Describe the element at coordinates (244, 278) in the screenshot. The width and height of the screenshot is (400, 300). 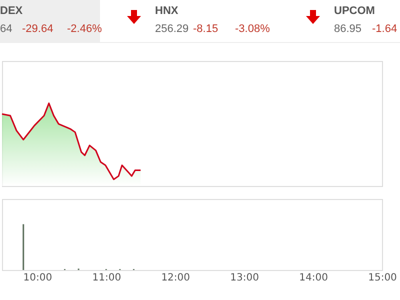
I see `x-tick-label: 13:00` at that location.